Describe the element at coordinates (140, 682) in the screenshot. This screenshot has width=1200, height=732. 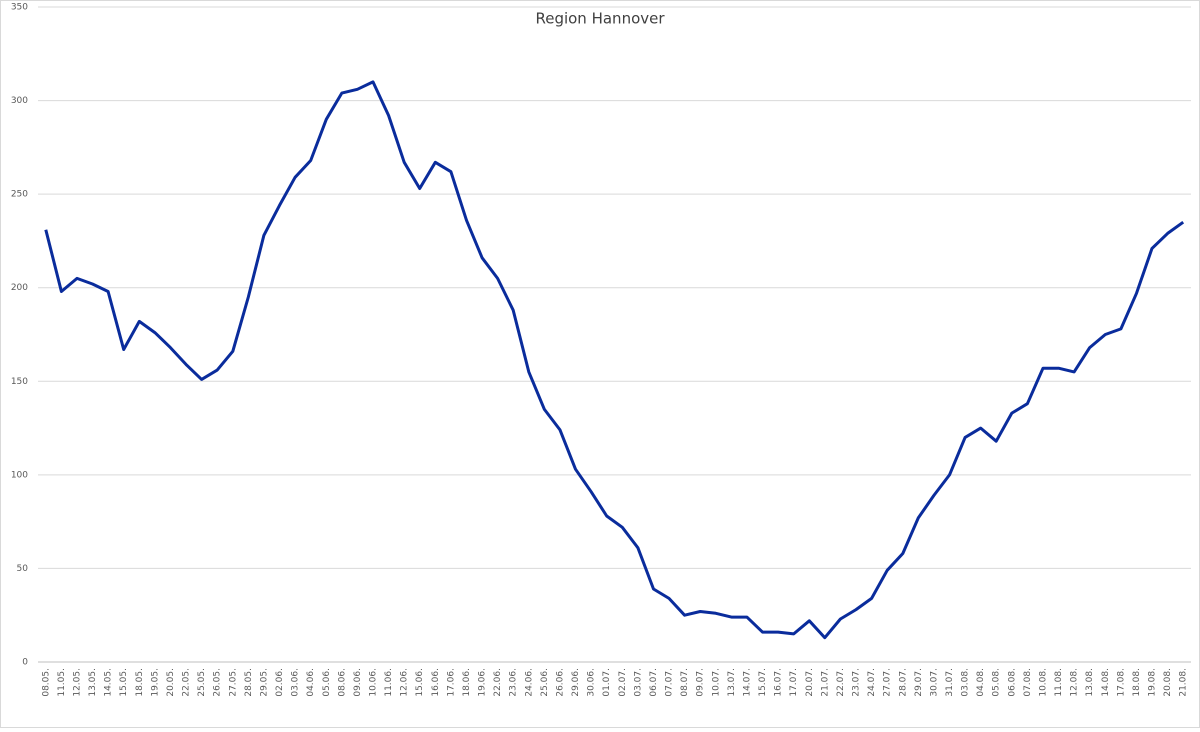
I see `x-tick-label: 18.05.` at that location.